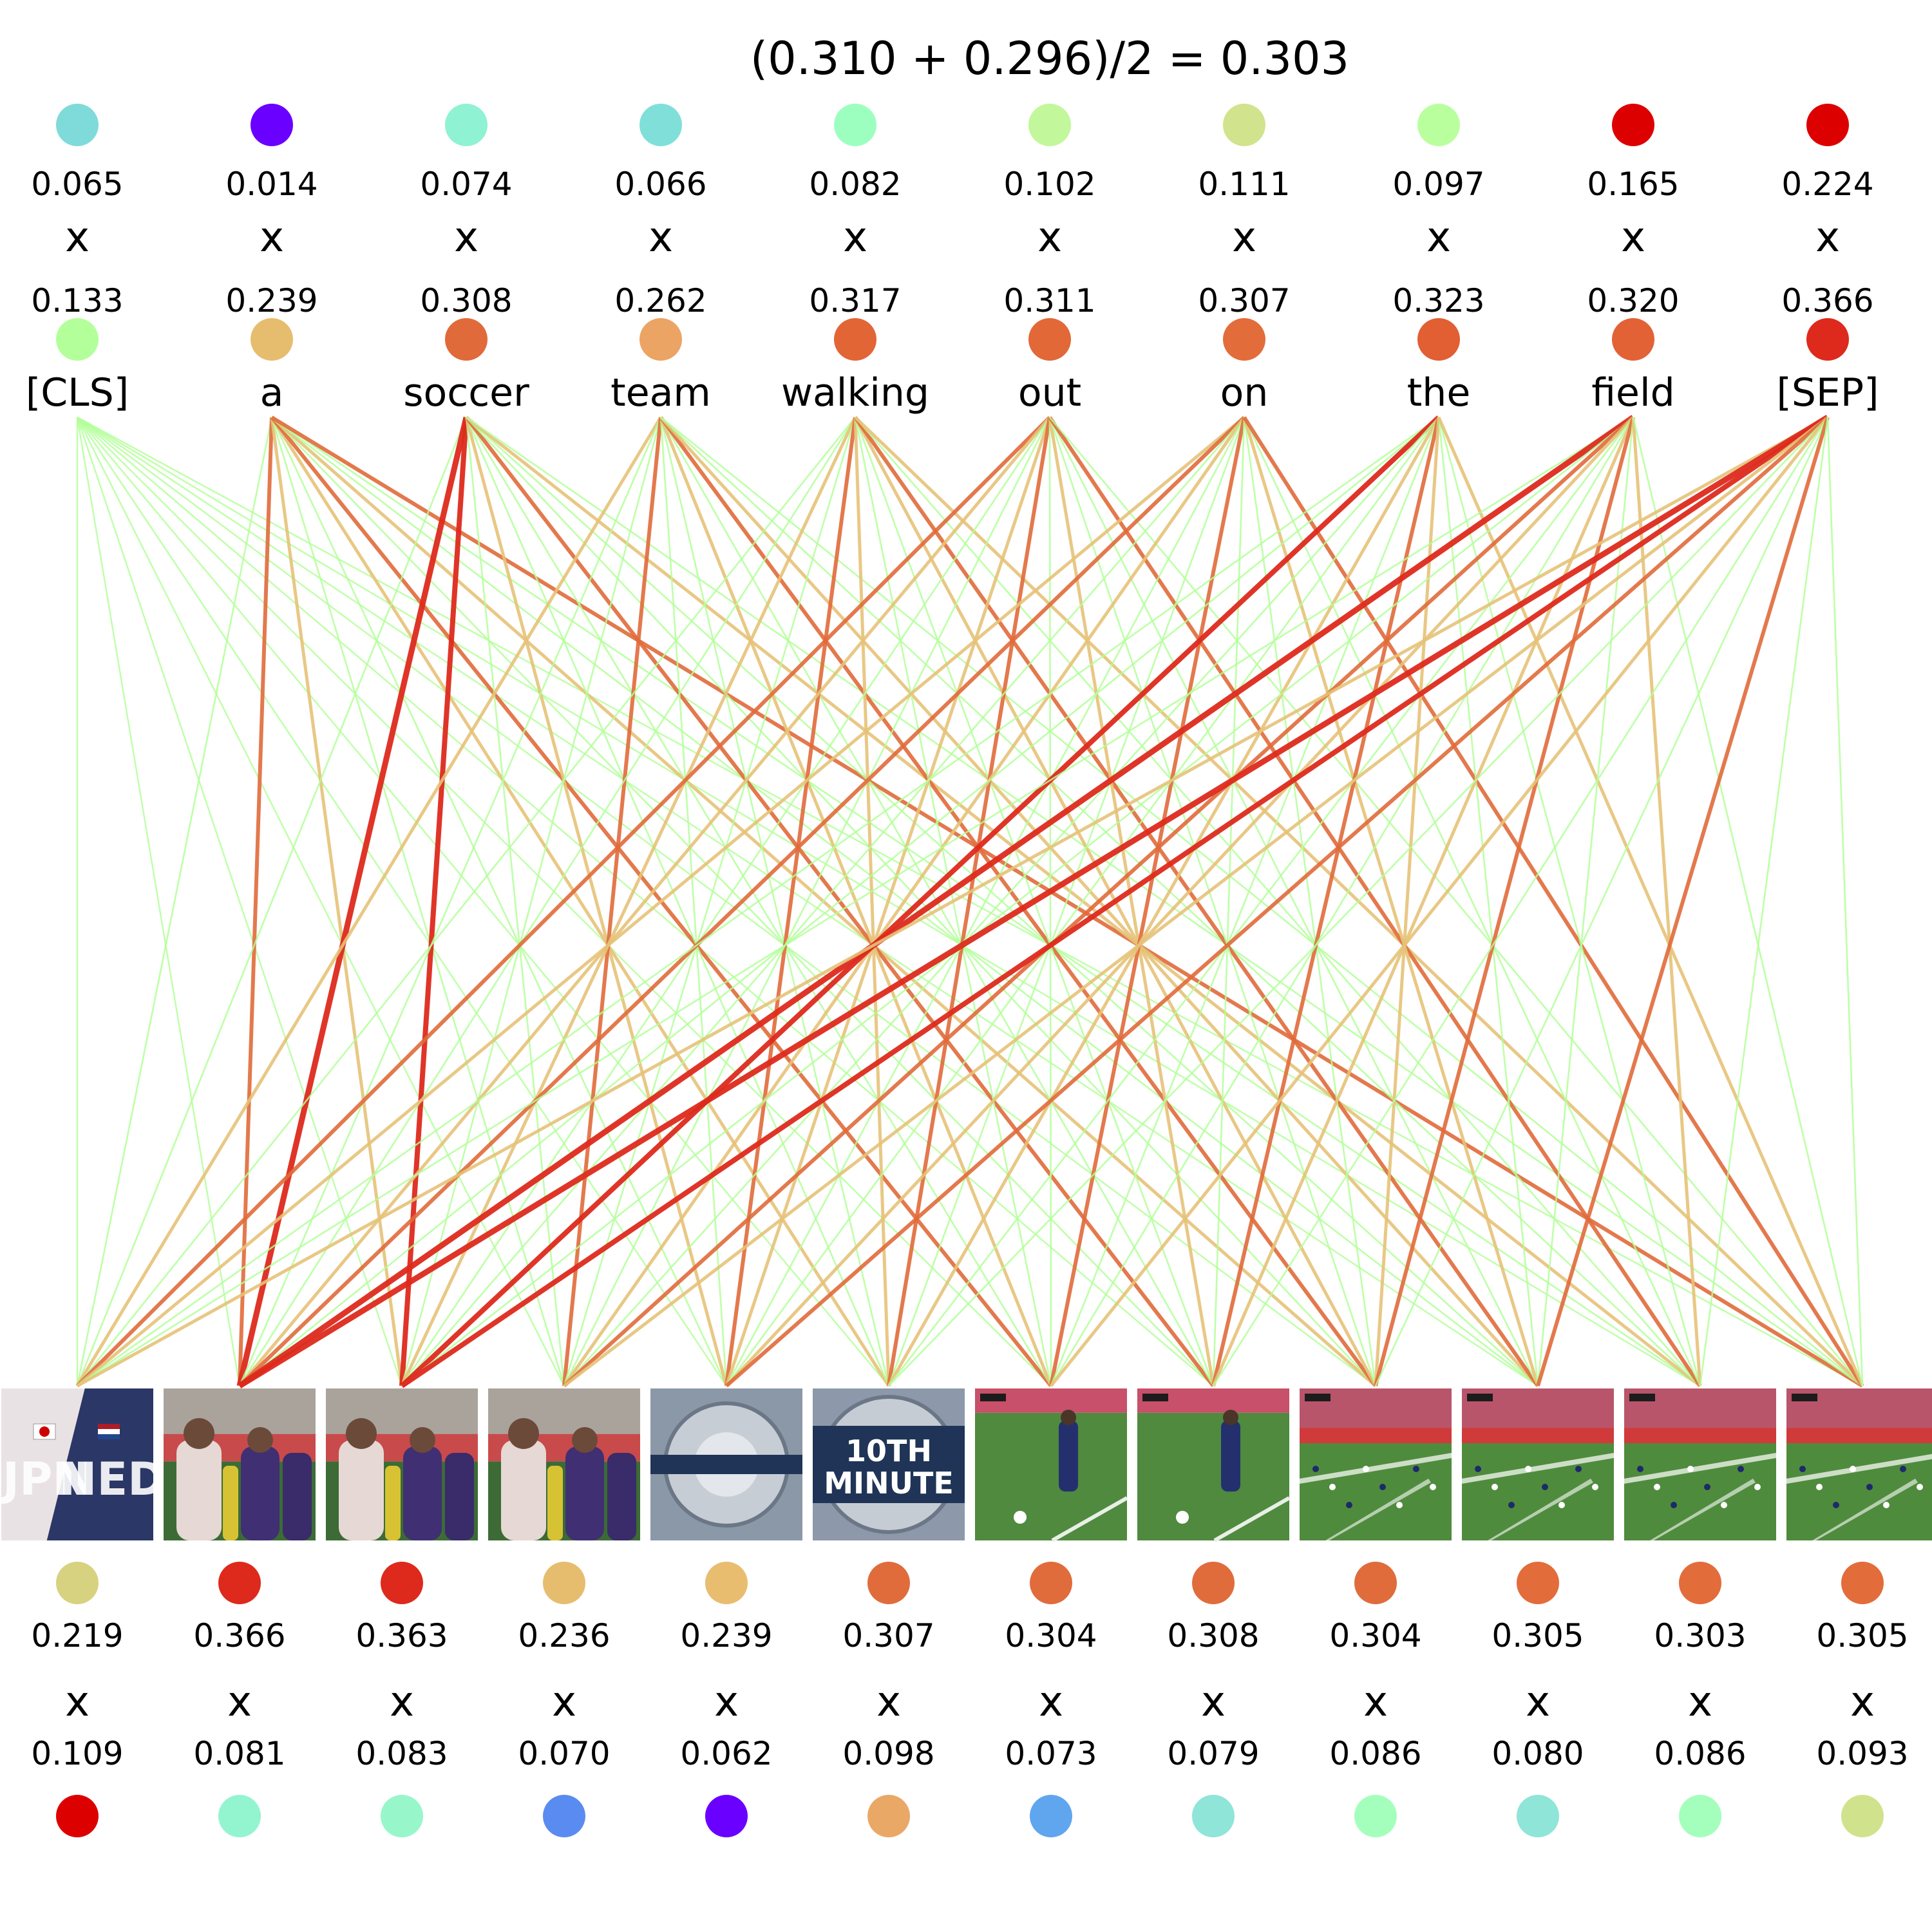  What do you see at coordinates (1051, 1754) in the screenshot?
I see `frame-bottom-value: 0.073` at bounding box center [1051, 1754].